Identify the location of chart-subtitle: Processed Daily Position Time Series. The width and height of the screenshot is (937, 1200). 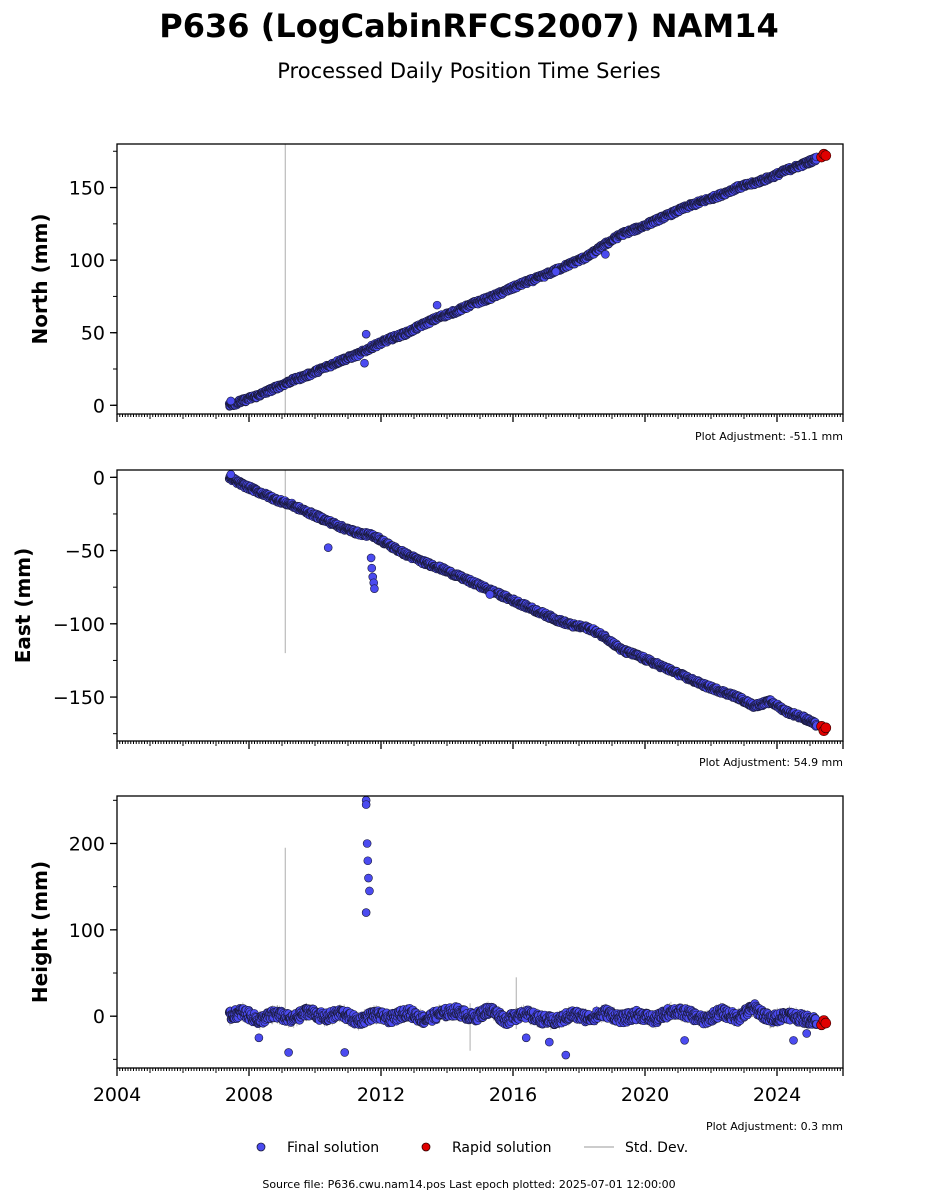
(469, 71).